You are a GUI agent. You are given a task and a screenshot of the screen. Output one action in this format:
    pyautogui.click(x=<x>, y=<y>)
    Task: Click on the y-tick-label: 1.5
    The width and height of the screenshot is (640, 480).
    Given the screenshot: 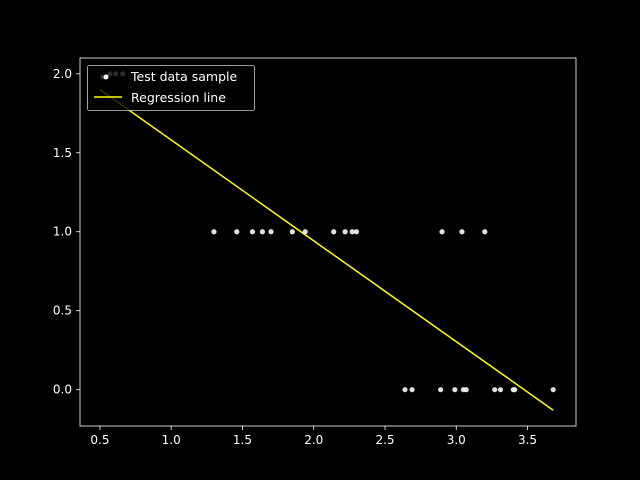 What is the action you would take?
    pyautogui.click(x=62, y=153)
    